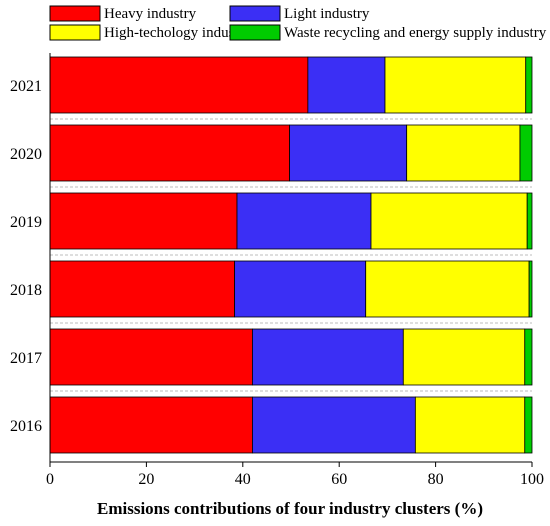 This screenshot has width=550, height=526. Describe the element at coordinates (150, 14) in the screenshot. I see `legend-label-0: Heavy industry` at that location.